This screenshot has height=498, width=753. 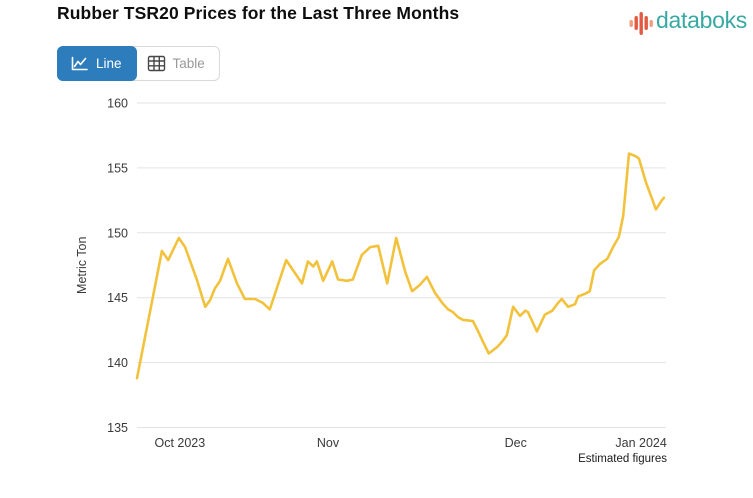 I want to click on y-tick-label: 140, so click(x=117, y=363).